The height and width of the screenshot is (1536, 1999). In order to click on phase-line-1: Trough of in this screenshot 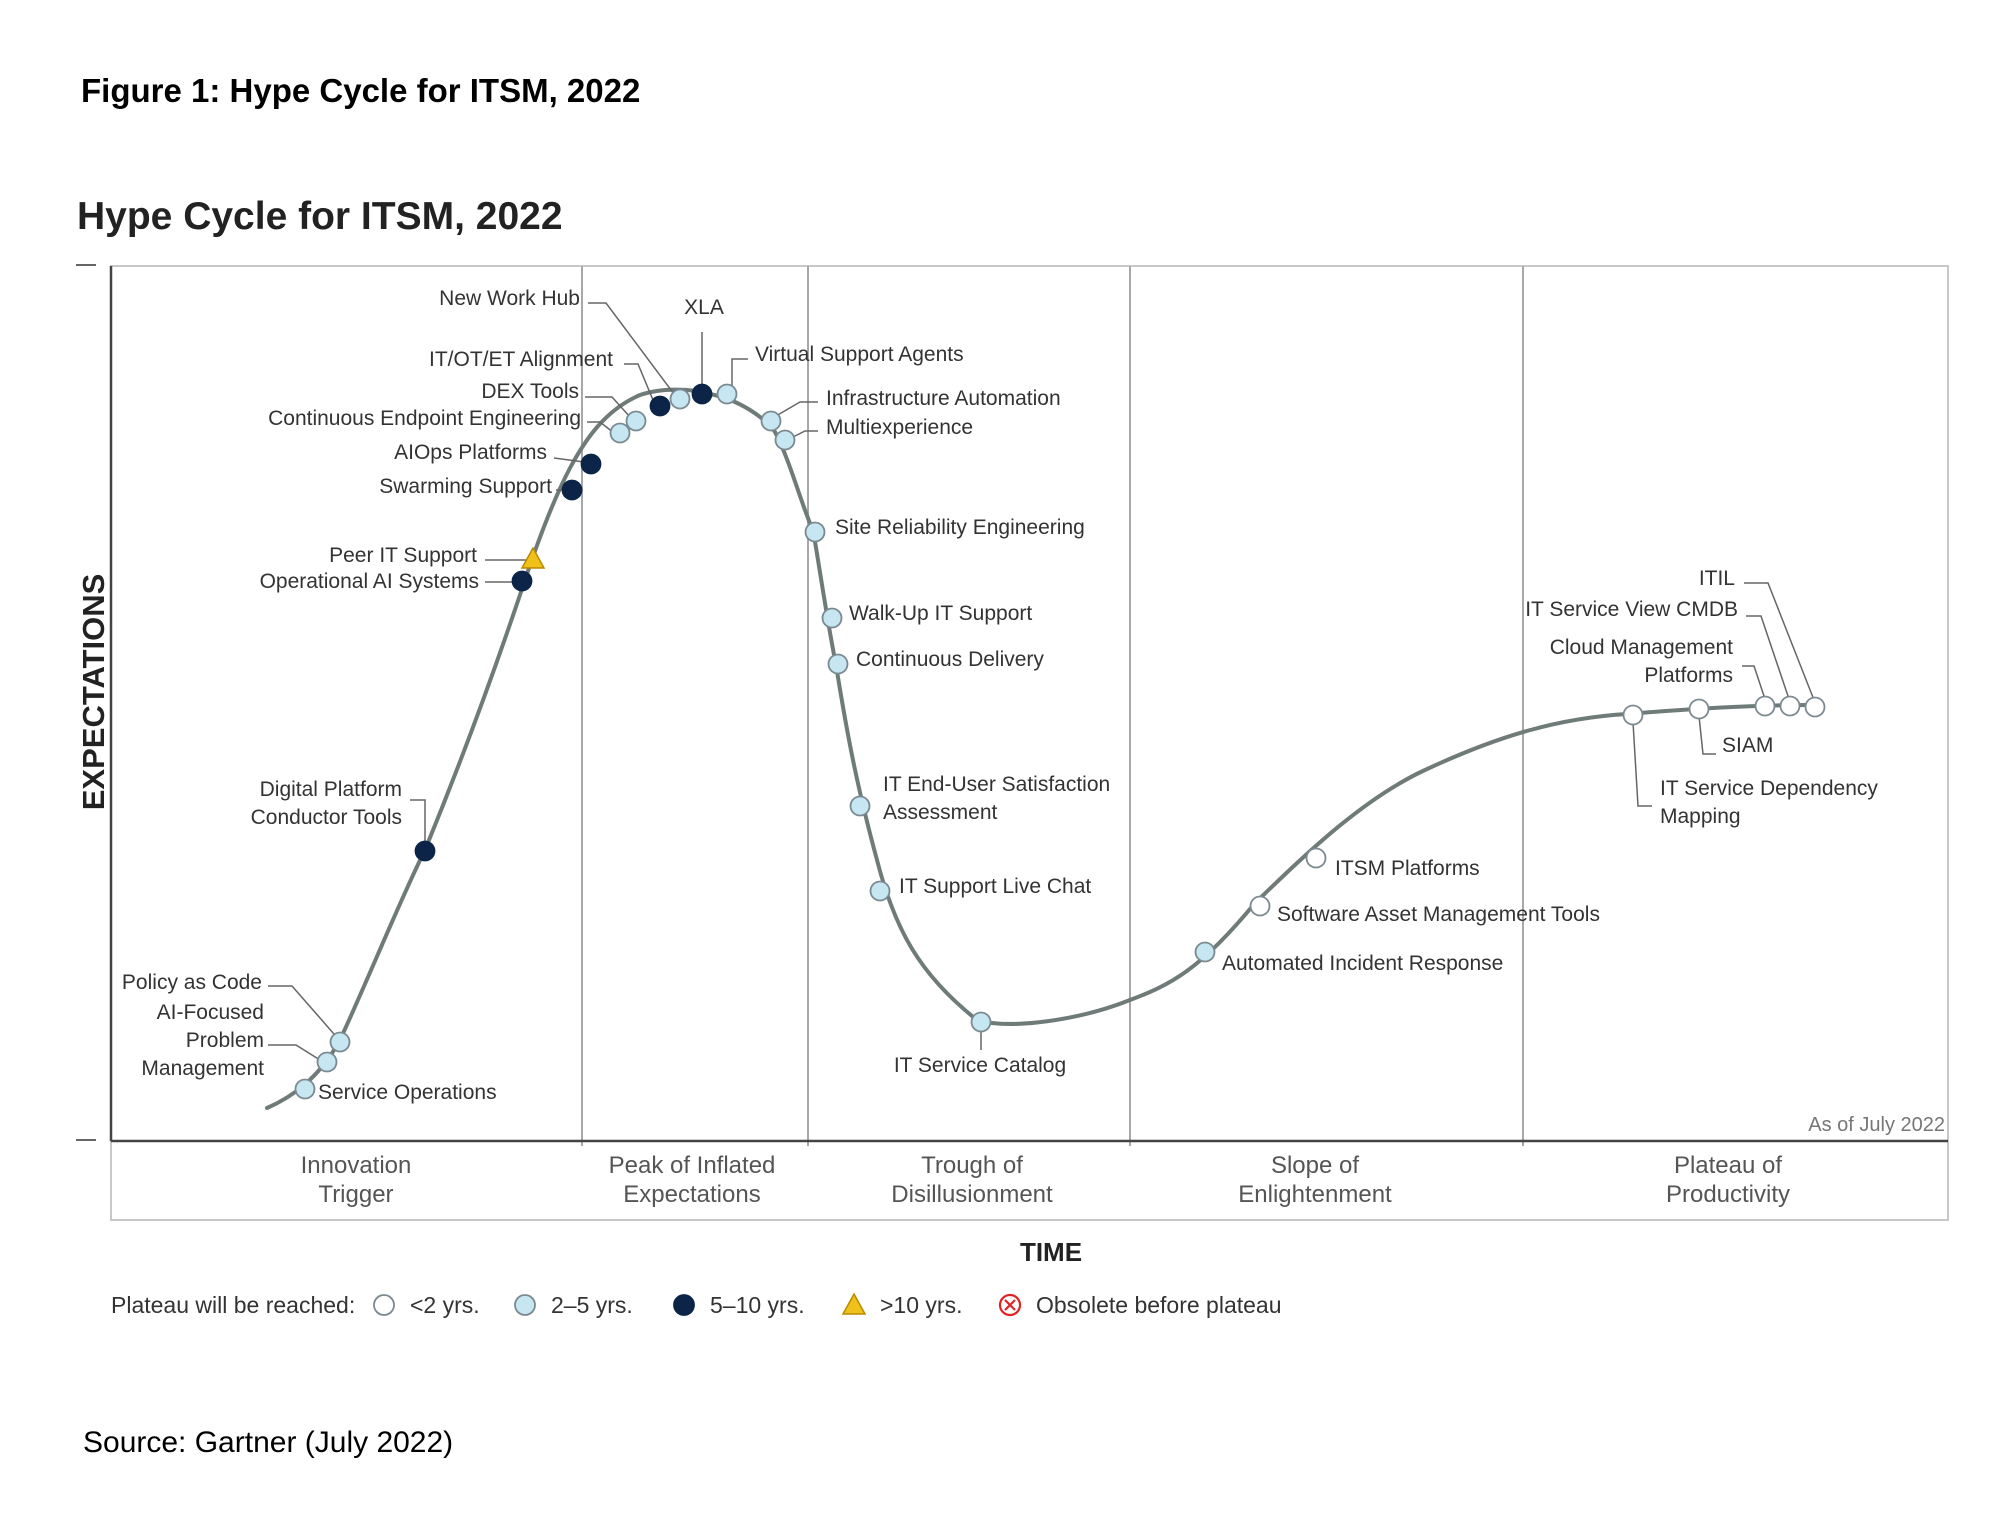, I will do `click(972, 1165)`.